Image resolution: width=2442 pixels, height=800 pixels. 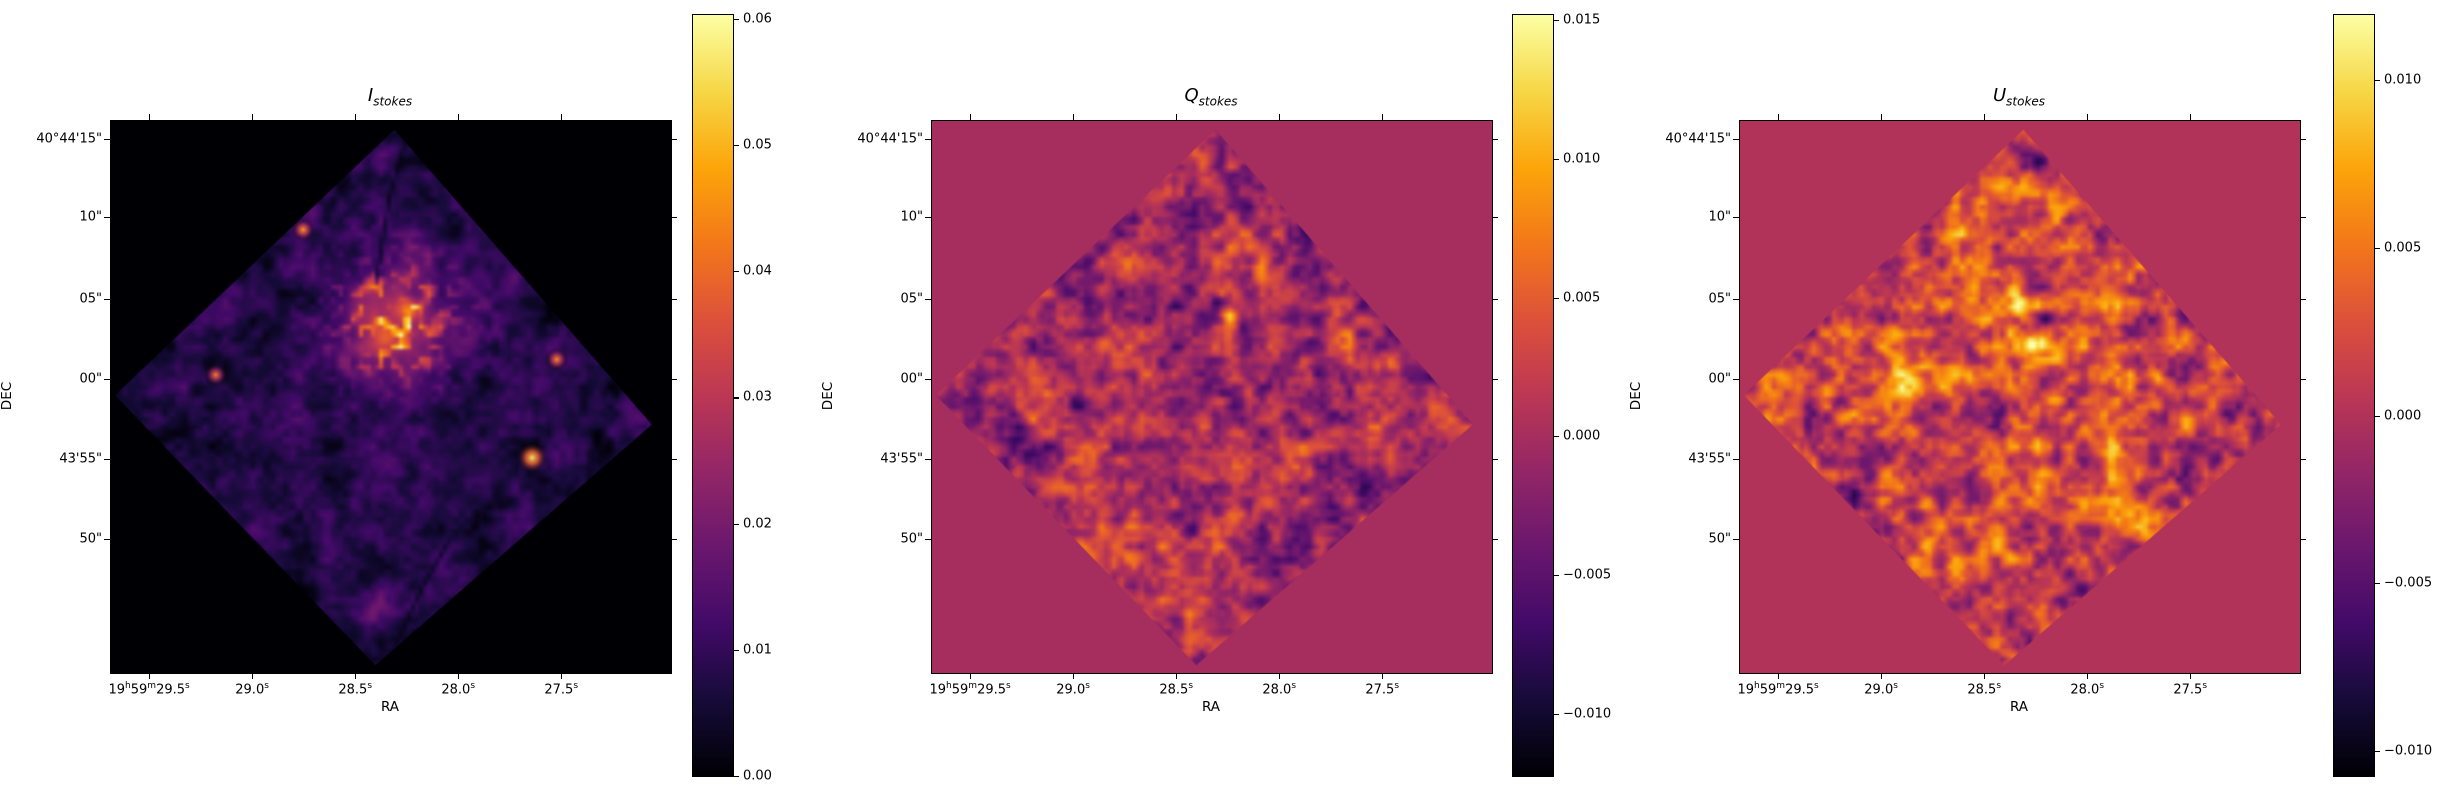 What do you see at coordinates (757, 145) in the screenshot?
I see `colorbar-tick-label: 0.05` at bounding box center [757, 145].